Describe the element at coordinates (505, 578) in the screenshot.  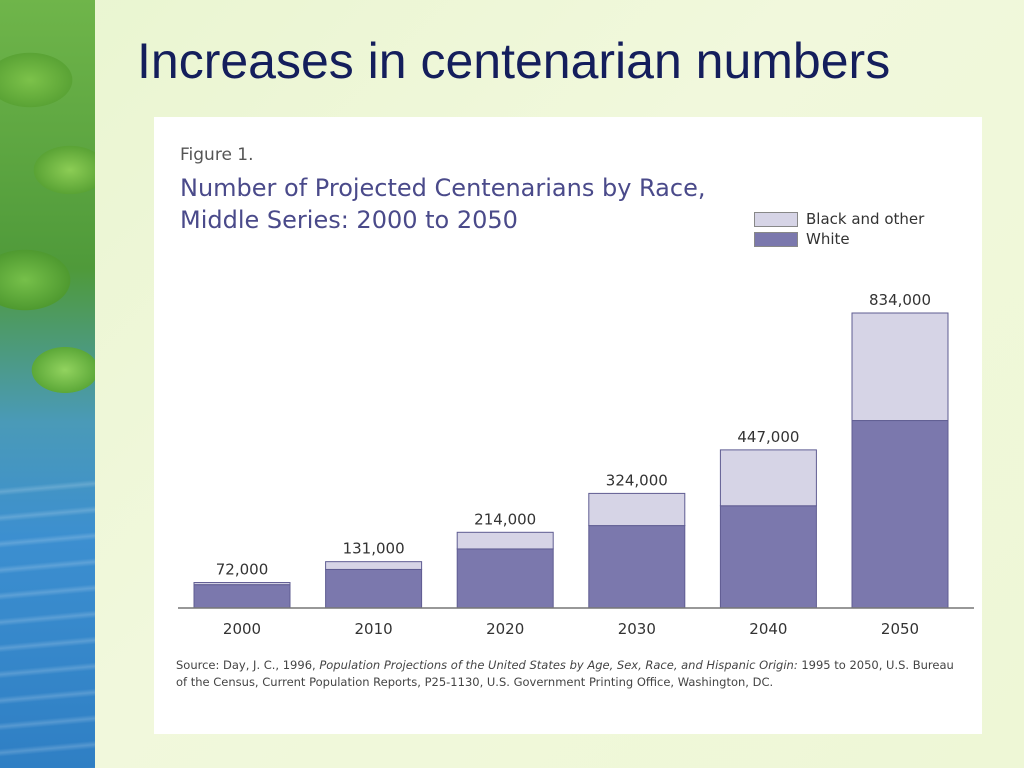
I see `bar-white-2020` at that location.